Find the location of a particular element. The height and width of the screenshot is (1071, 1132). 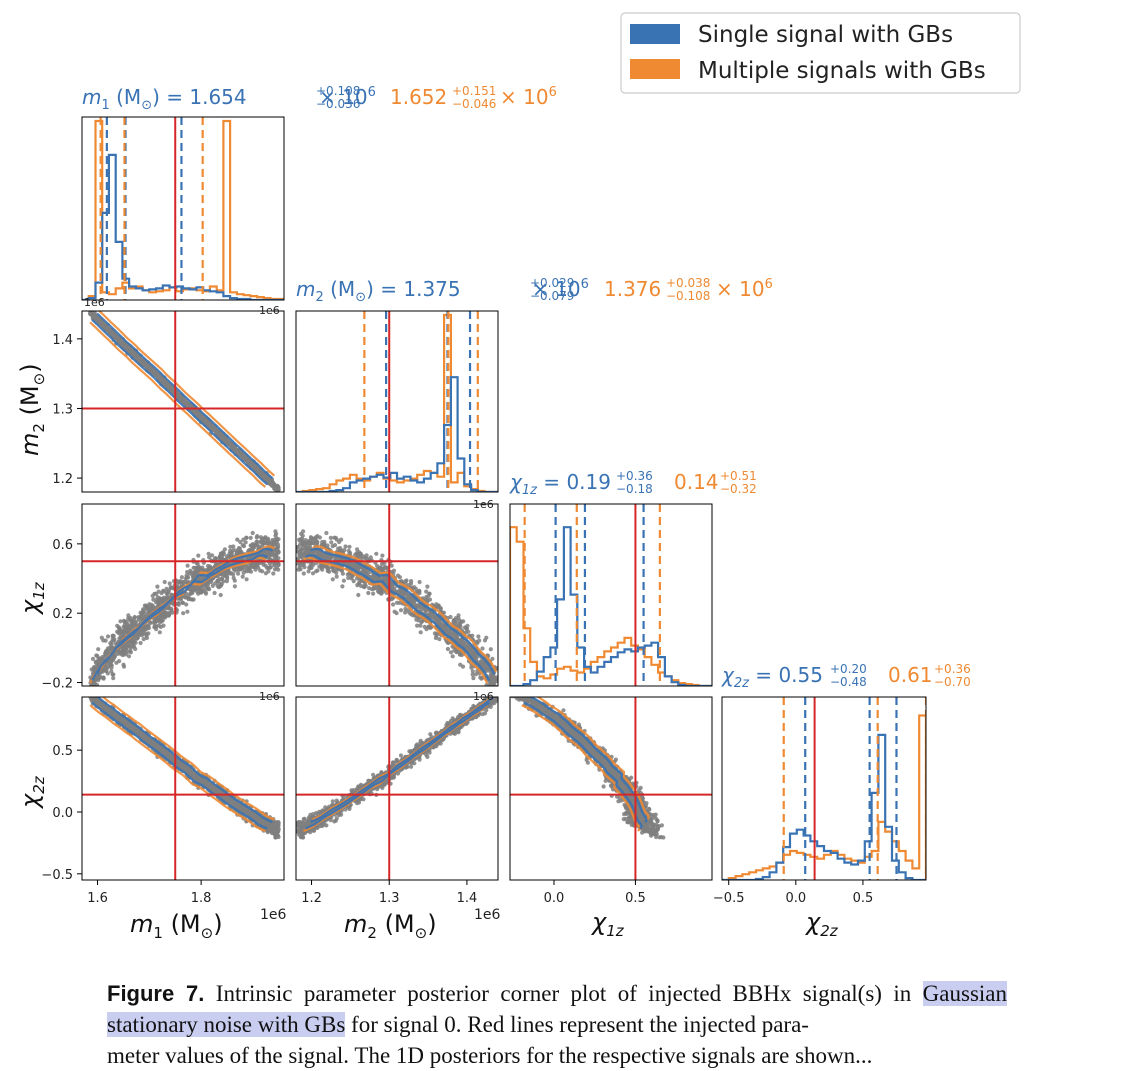

panel-chi1z-hist is located at coordinates (611, 595).